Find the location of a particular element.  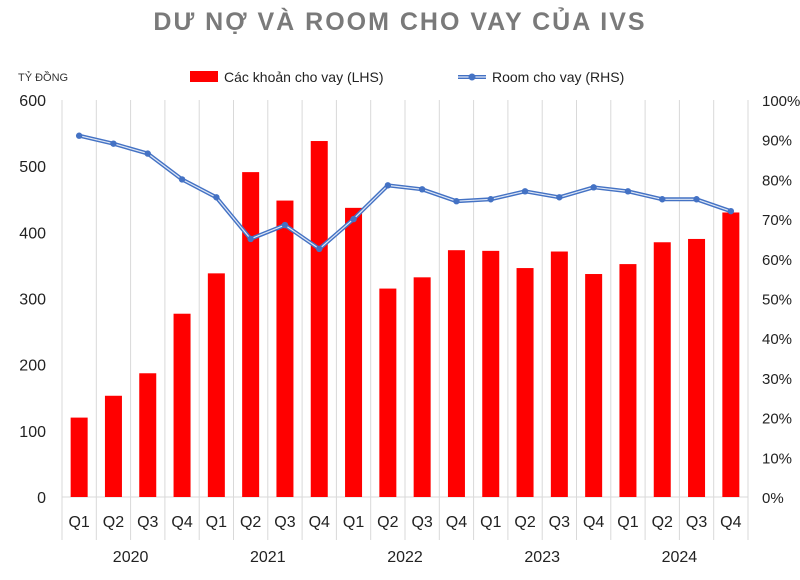

left-tick-label: 500 is located at coordinates (32, 167).